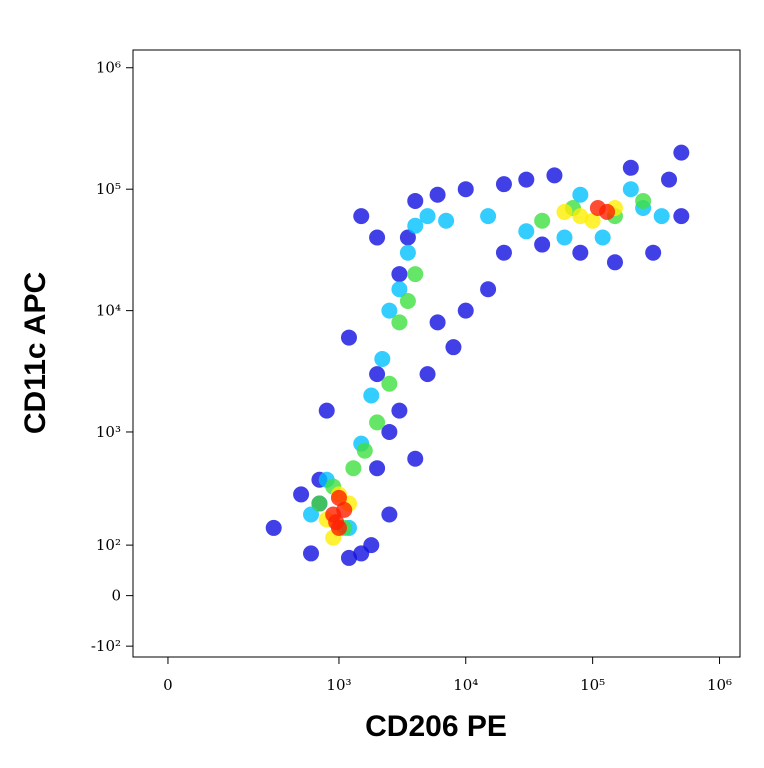 This screenshot has width=764, height=768. I want to click on y-axis-label: CD11c APC, so click(35, 353).